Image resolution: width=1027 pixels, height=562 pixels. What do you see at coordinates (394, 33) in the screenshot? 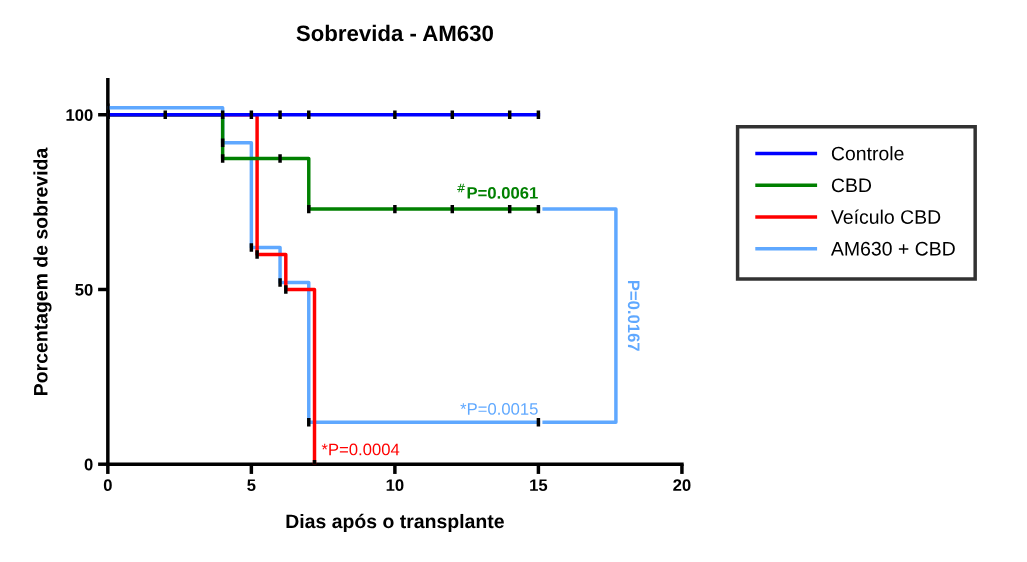
I see `chart-title: Sobrevida - AM630` at bounding box center [394, 33].